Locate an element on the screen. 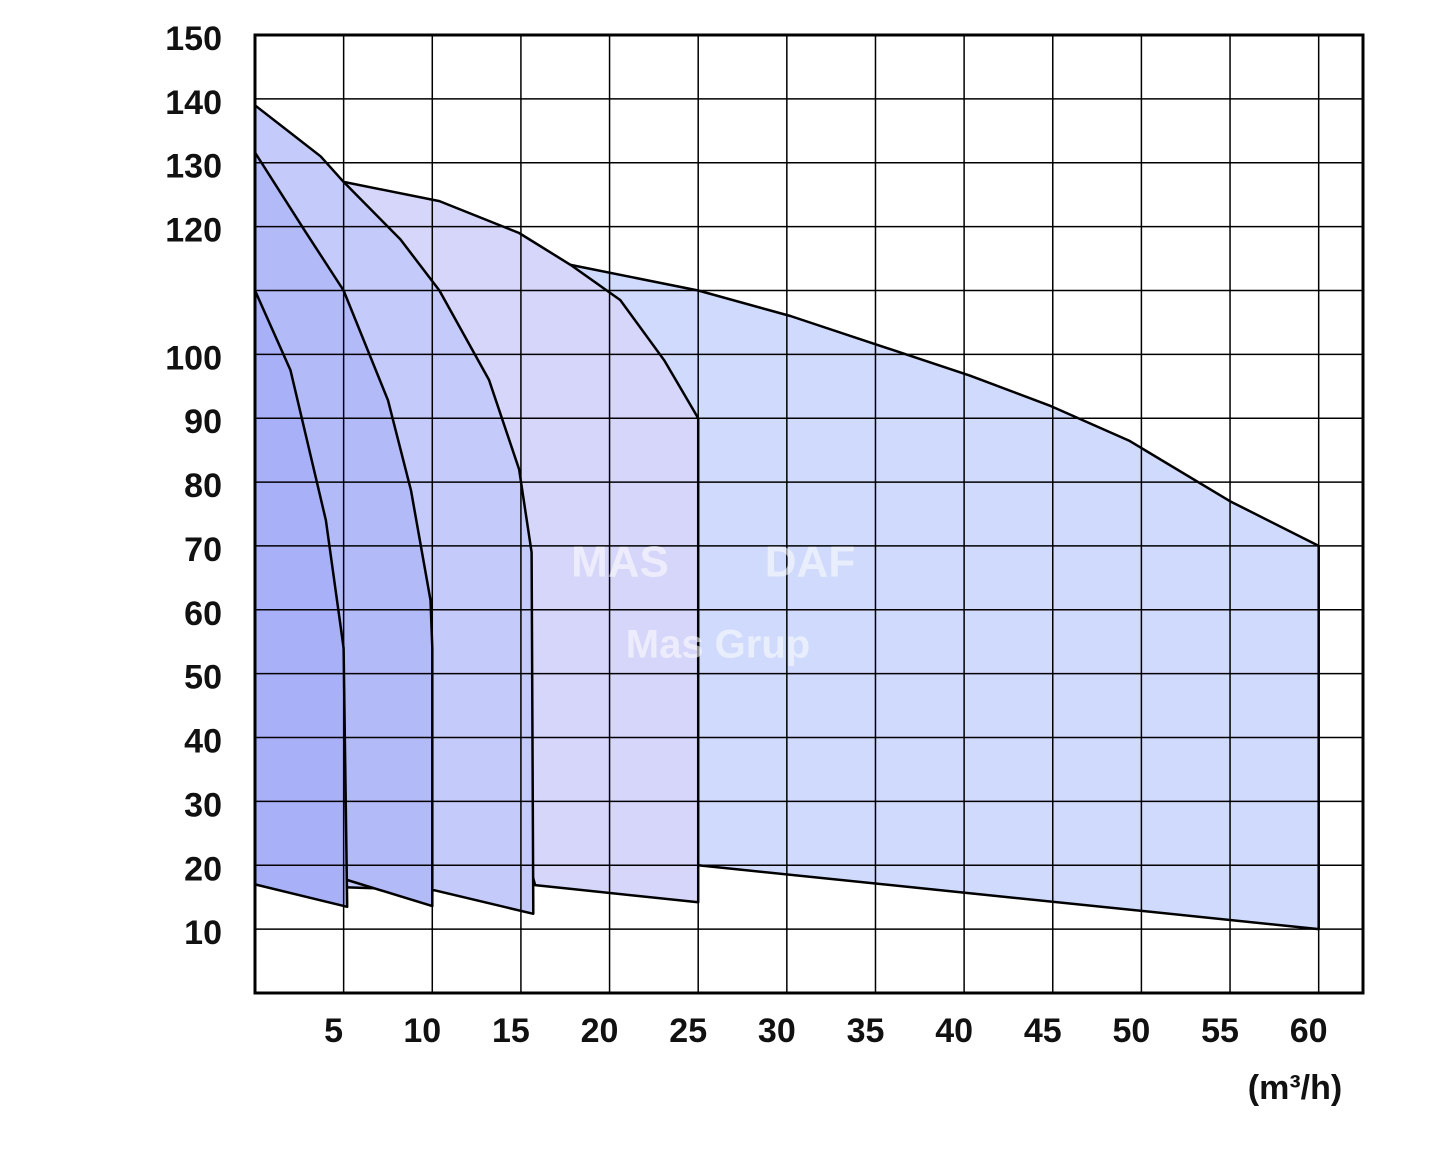 The width and height of the screenshot is (1440, 1174). watermark: MAS is located at coordinates (620, 562).